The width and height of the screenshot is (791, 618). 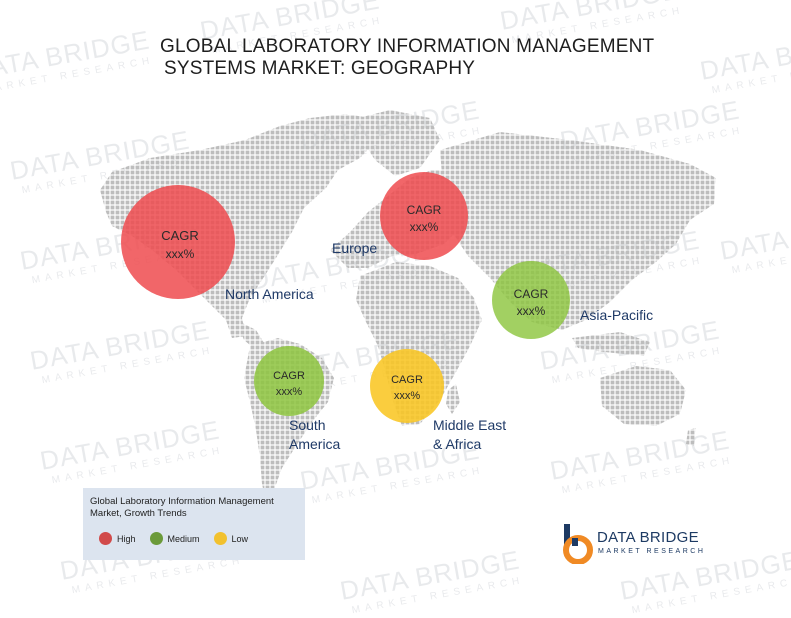 What do you see at coordinates (616, 315) in the screenshot?
I see `region-label-asia-pacific: Asia-Pacific` at bounding box center [616, 315].